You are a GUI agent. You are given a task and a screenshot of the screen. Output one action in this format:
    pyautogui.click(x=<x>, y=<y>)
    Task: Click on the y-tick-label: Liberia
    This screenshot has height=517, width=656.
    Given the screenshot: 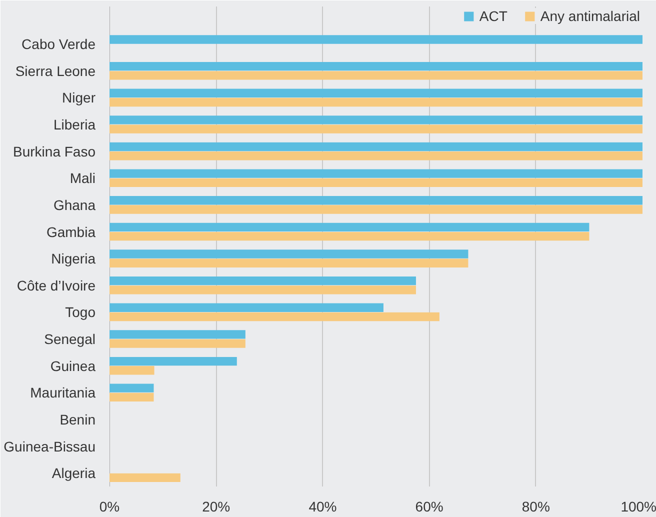 What is the action you would take?
    pyautogui.click(x=74, y=124)
    